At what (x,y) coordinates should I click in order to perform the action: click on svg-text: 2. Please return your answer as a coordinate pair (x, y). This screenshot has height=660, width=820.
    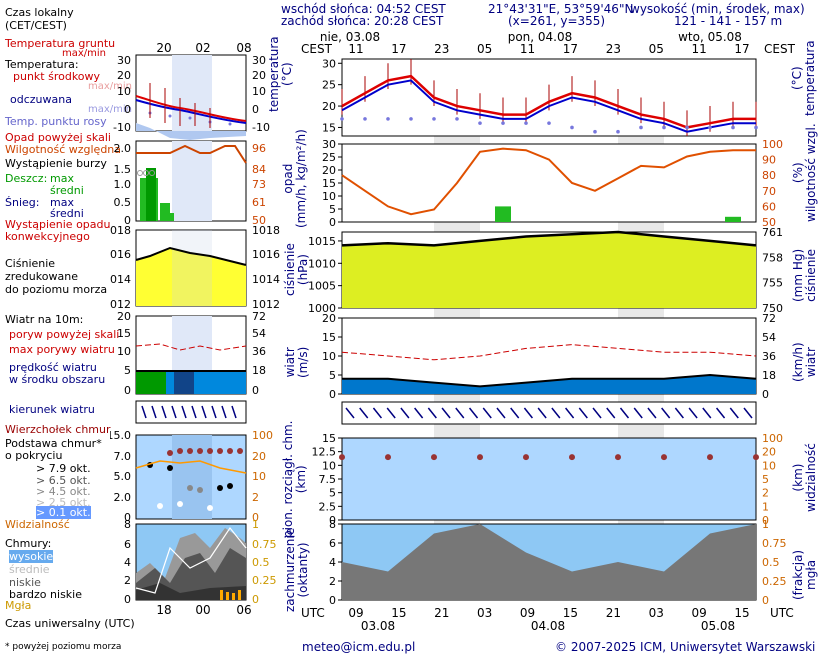
    Looking at the image, I should click on (255, 497).